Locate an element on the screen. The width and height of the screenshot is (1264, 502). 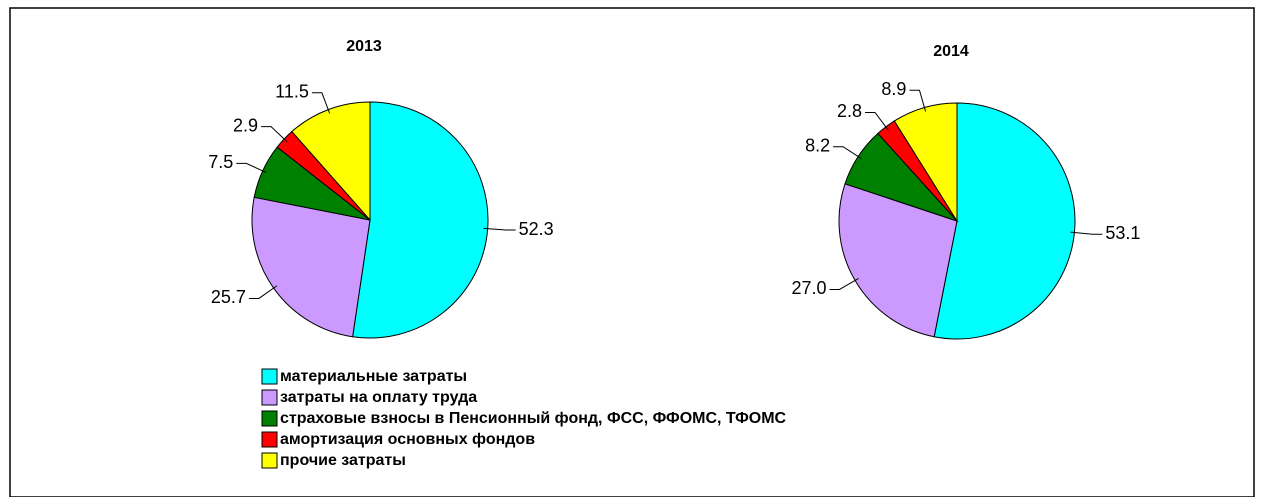
data-label: 27.0 is located at coordinates (808, 288).